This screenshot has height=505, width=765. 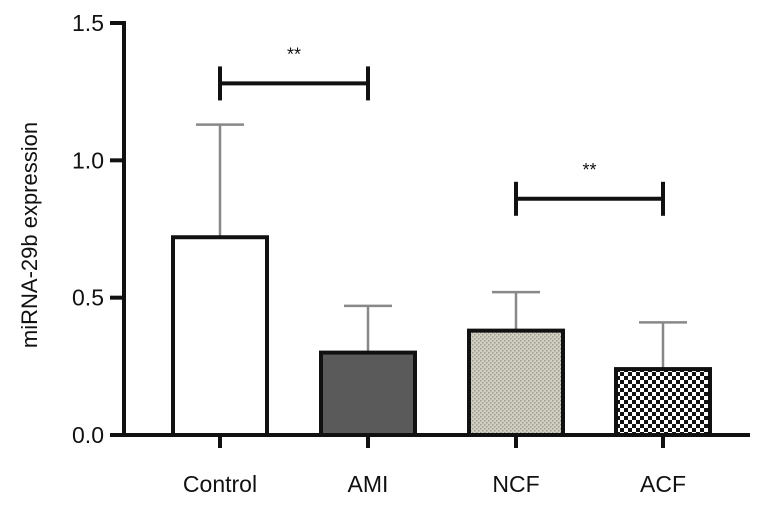 What do you see at coordinates (515, 484) in the screenshot?
I see `x-tick-label-ncf: NCF` at bounding box center [515, 484].